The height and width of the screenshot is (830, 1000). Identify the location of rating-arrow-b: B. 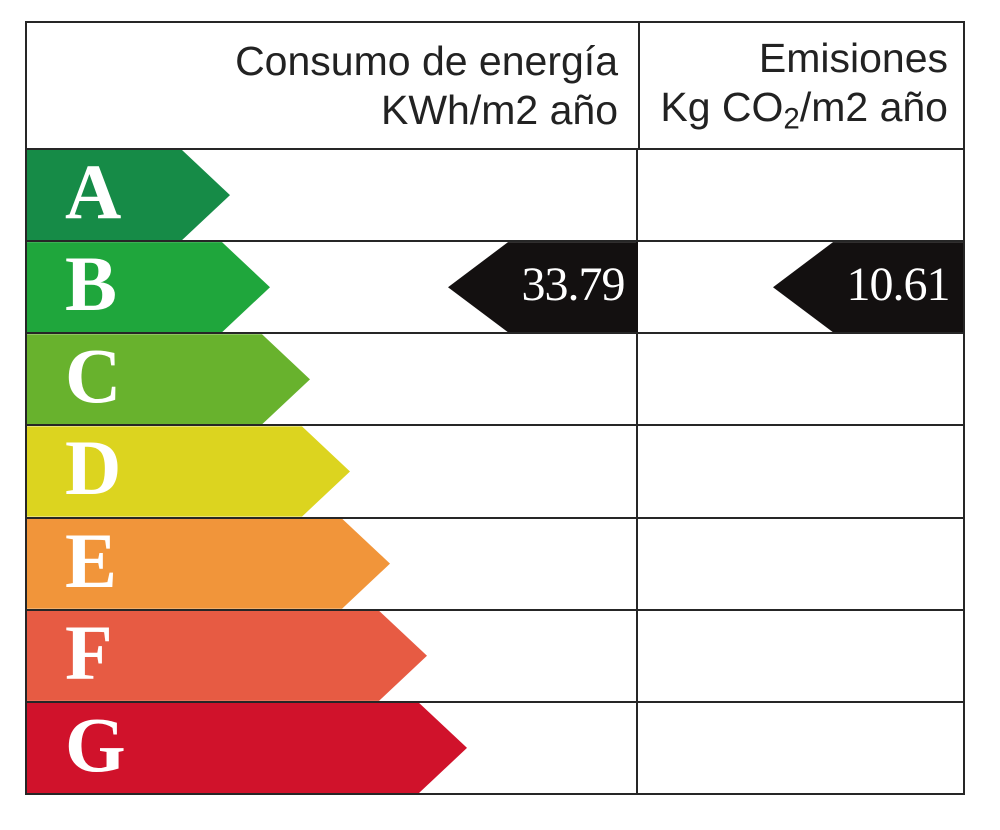
(148, 287).